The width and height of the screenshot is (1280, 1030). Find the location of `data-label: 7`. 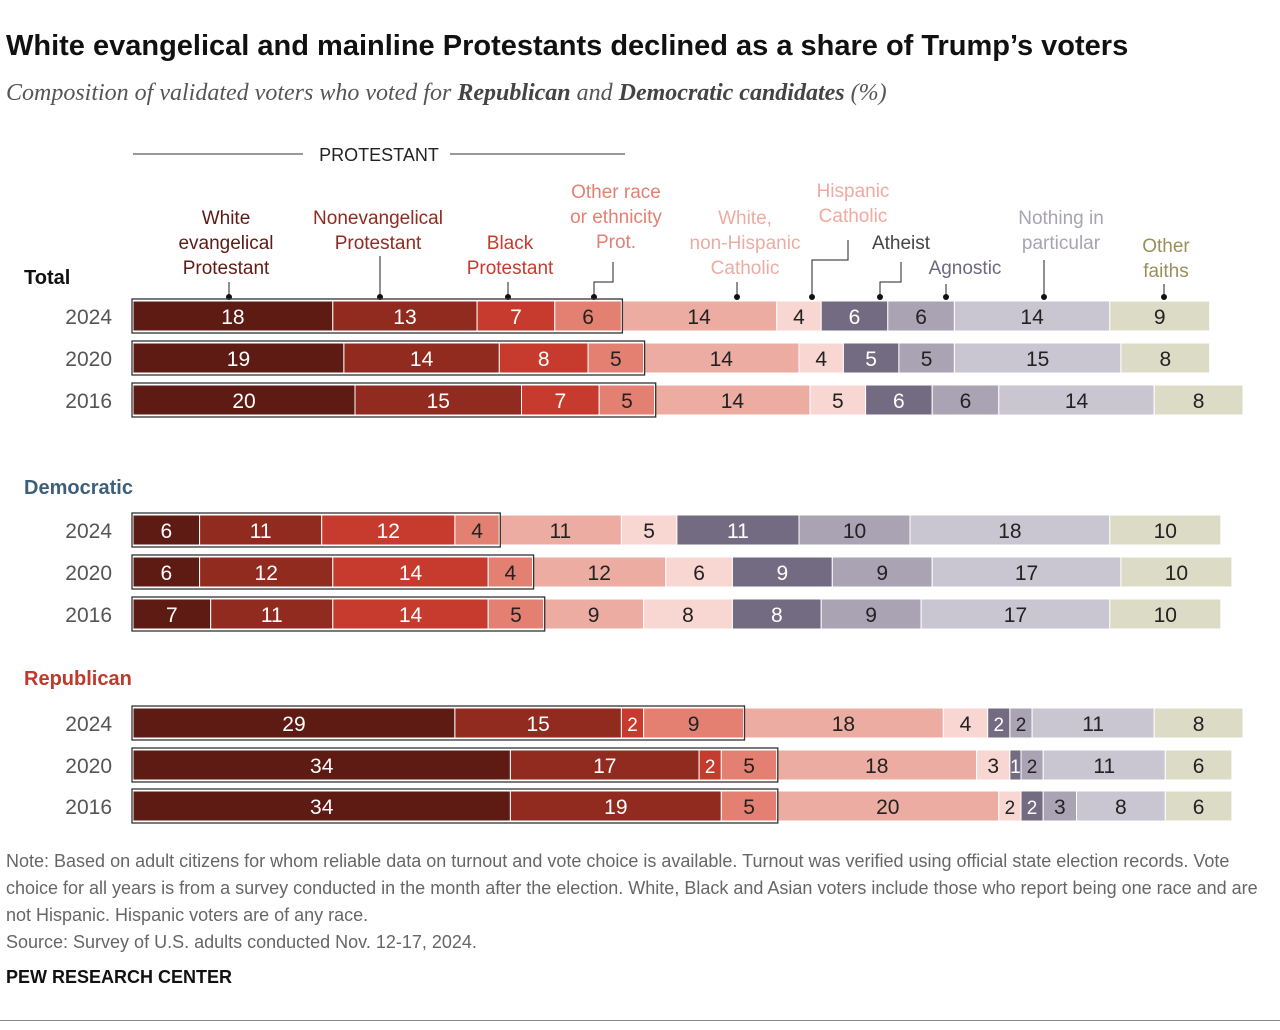

data-label: 7 is located at coordinates (516, 317).